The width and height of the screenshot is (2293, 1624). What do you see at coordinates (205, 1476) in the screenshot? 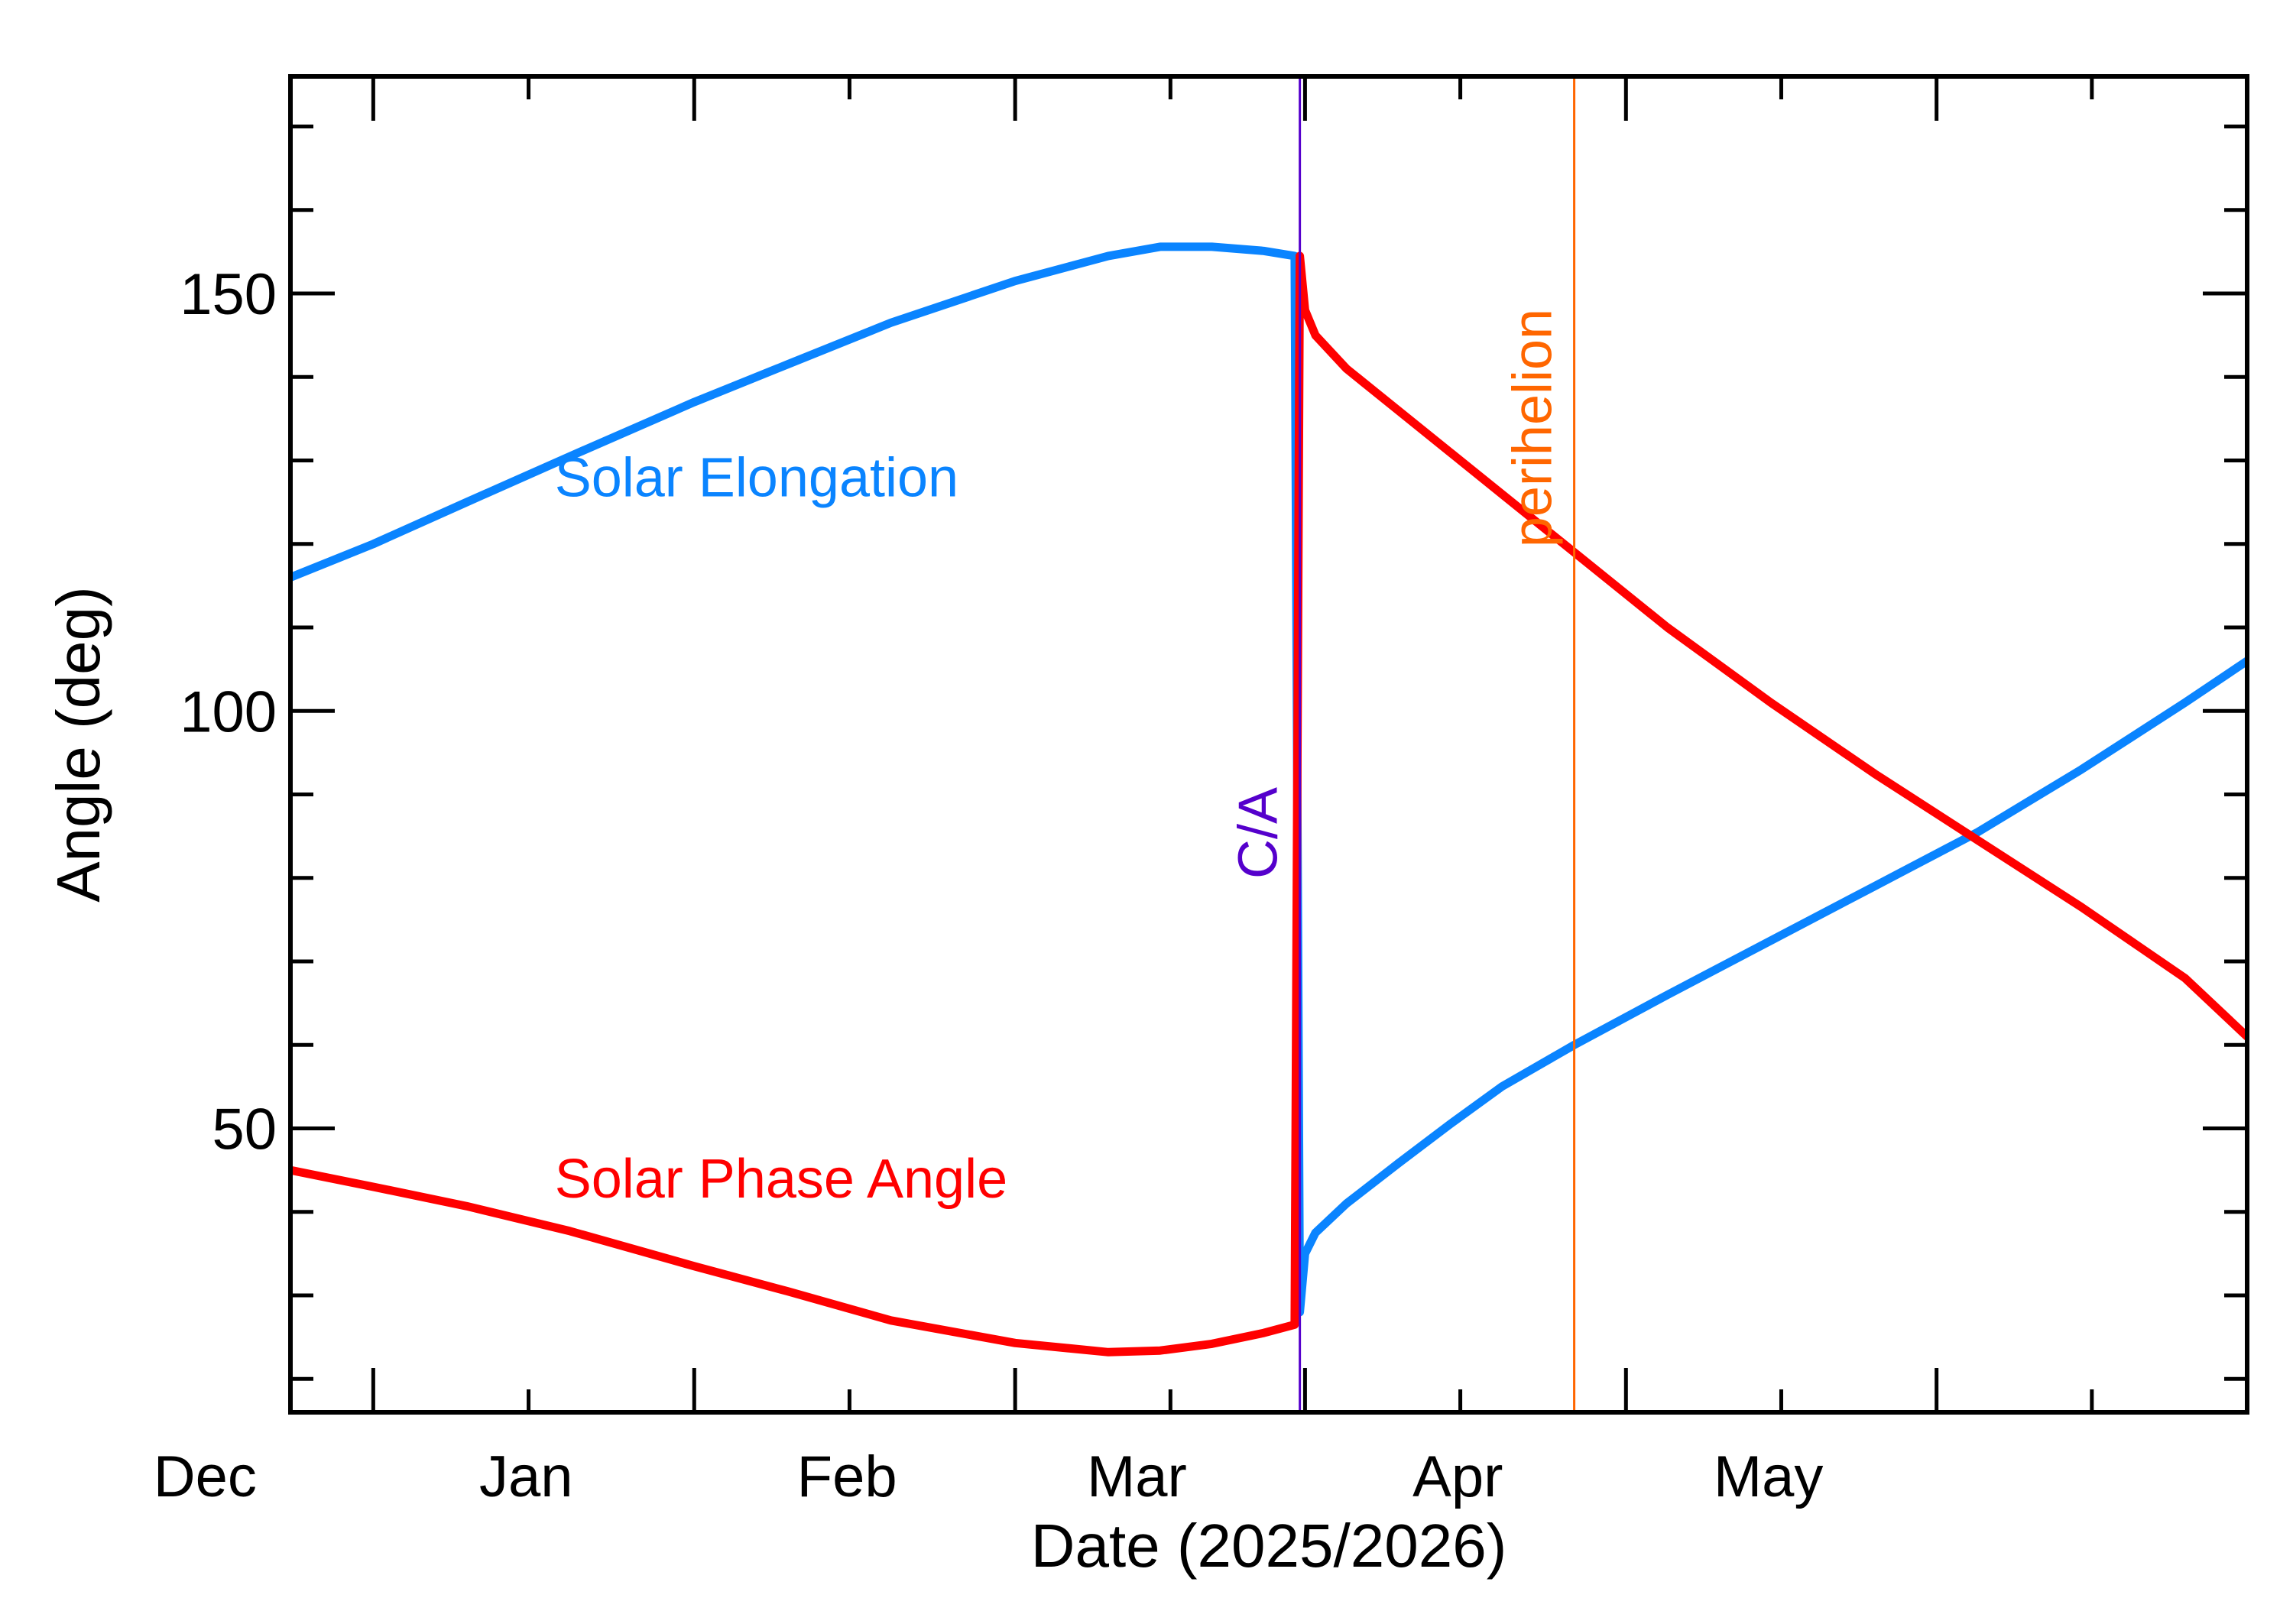
I see `x-tick-label: Dec` at bounding box center [205, 1476].